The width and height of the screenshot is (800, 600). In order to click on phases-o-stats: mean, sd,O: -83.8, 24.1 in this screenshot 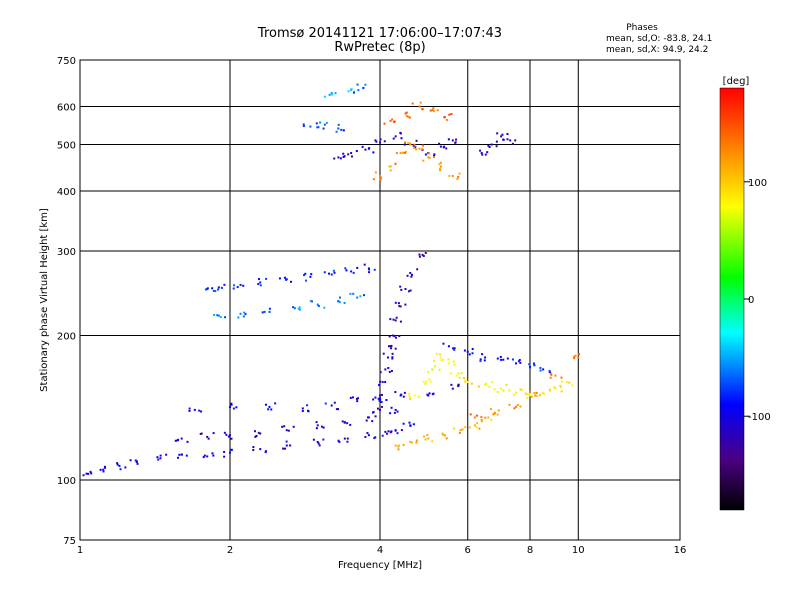, I will do `click(659, 39)`.